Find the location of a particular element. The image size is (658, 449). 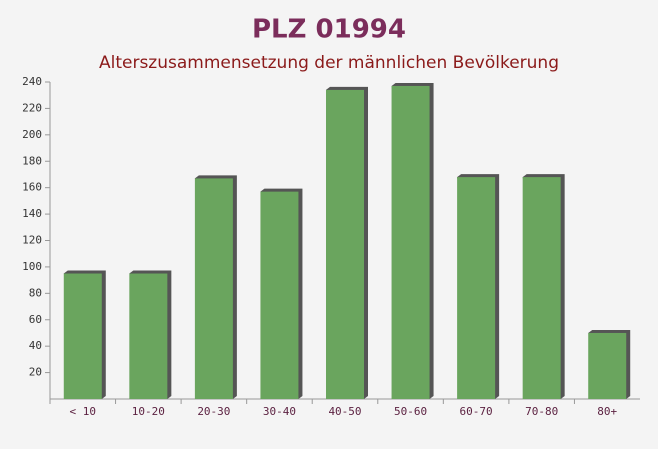

x-tick-label: 30-40 is located at coordinates (279, 411).